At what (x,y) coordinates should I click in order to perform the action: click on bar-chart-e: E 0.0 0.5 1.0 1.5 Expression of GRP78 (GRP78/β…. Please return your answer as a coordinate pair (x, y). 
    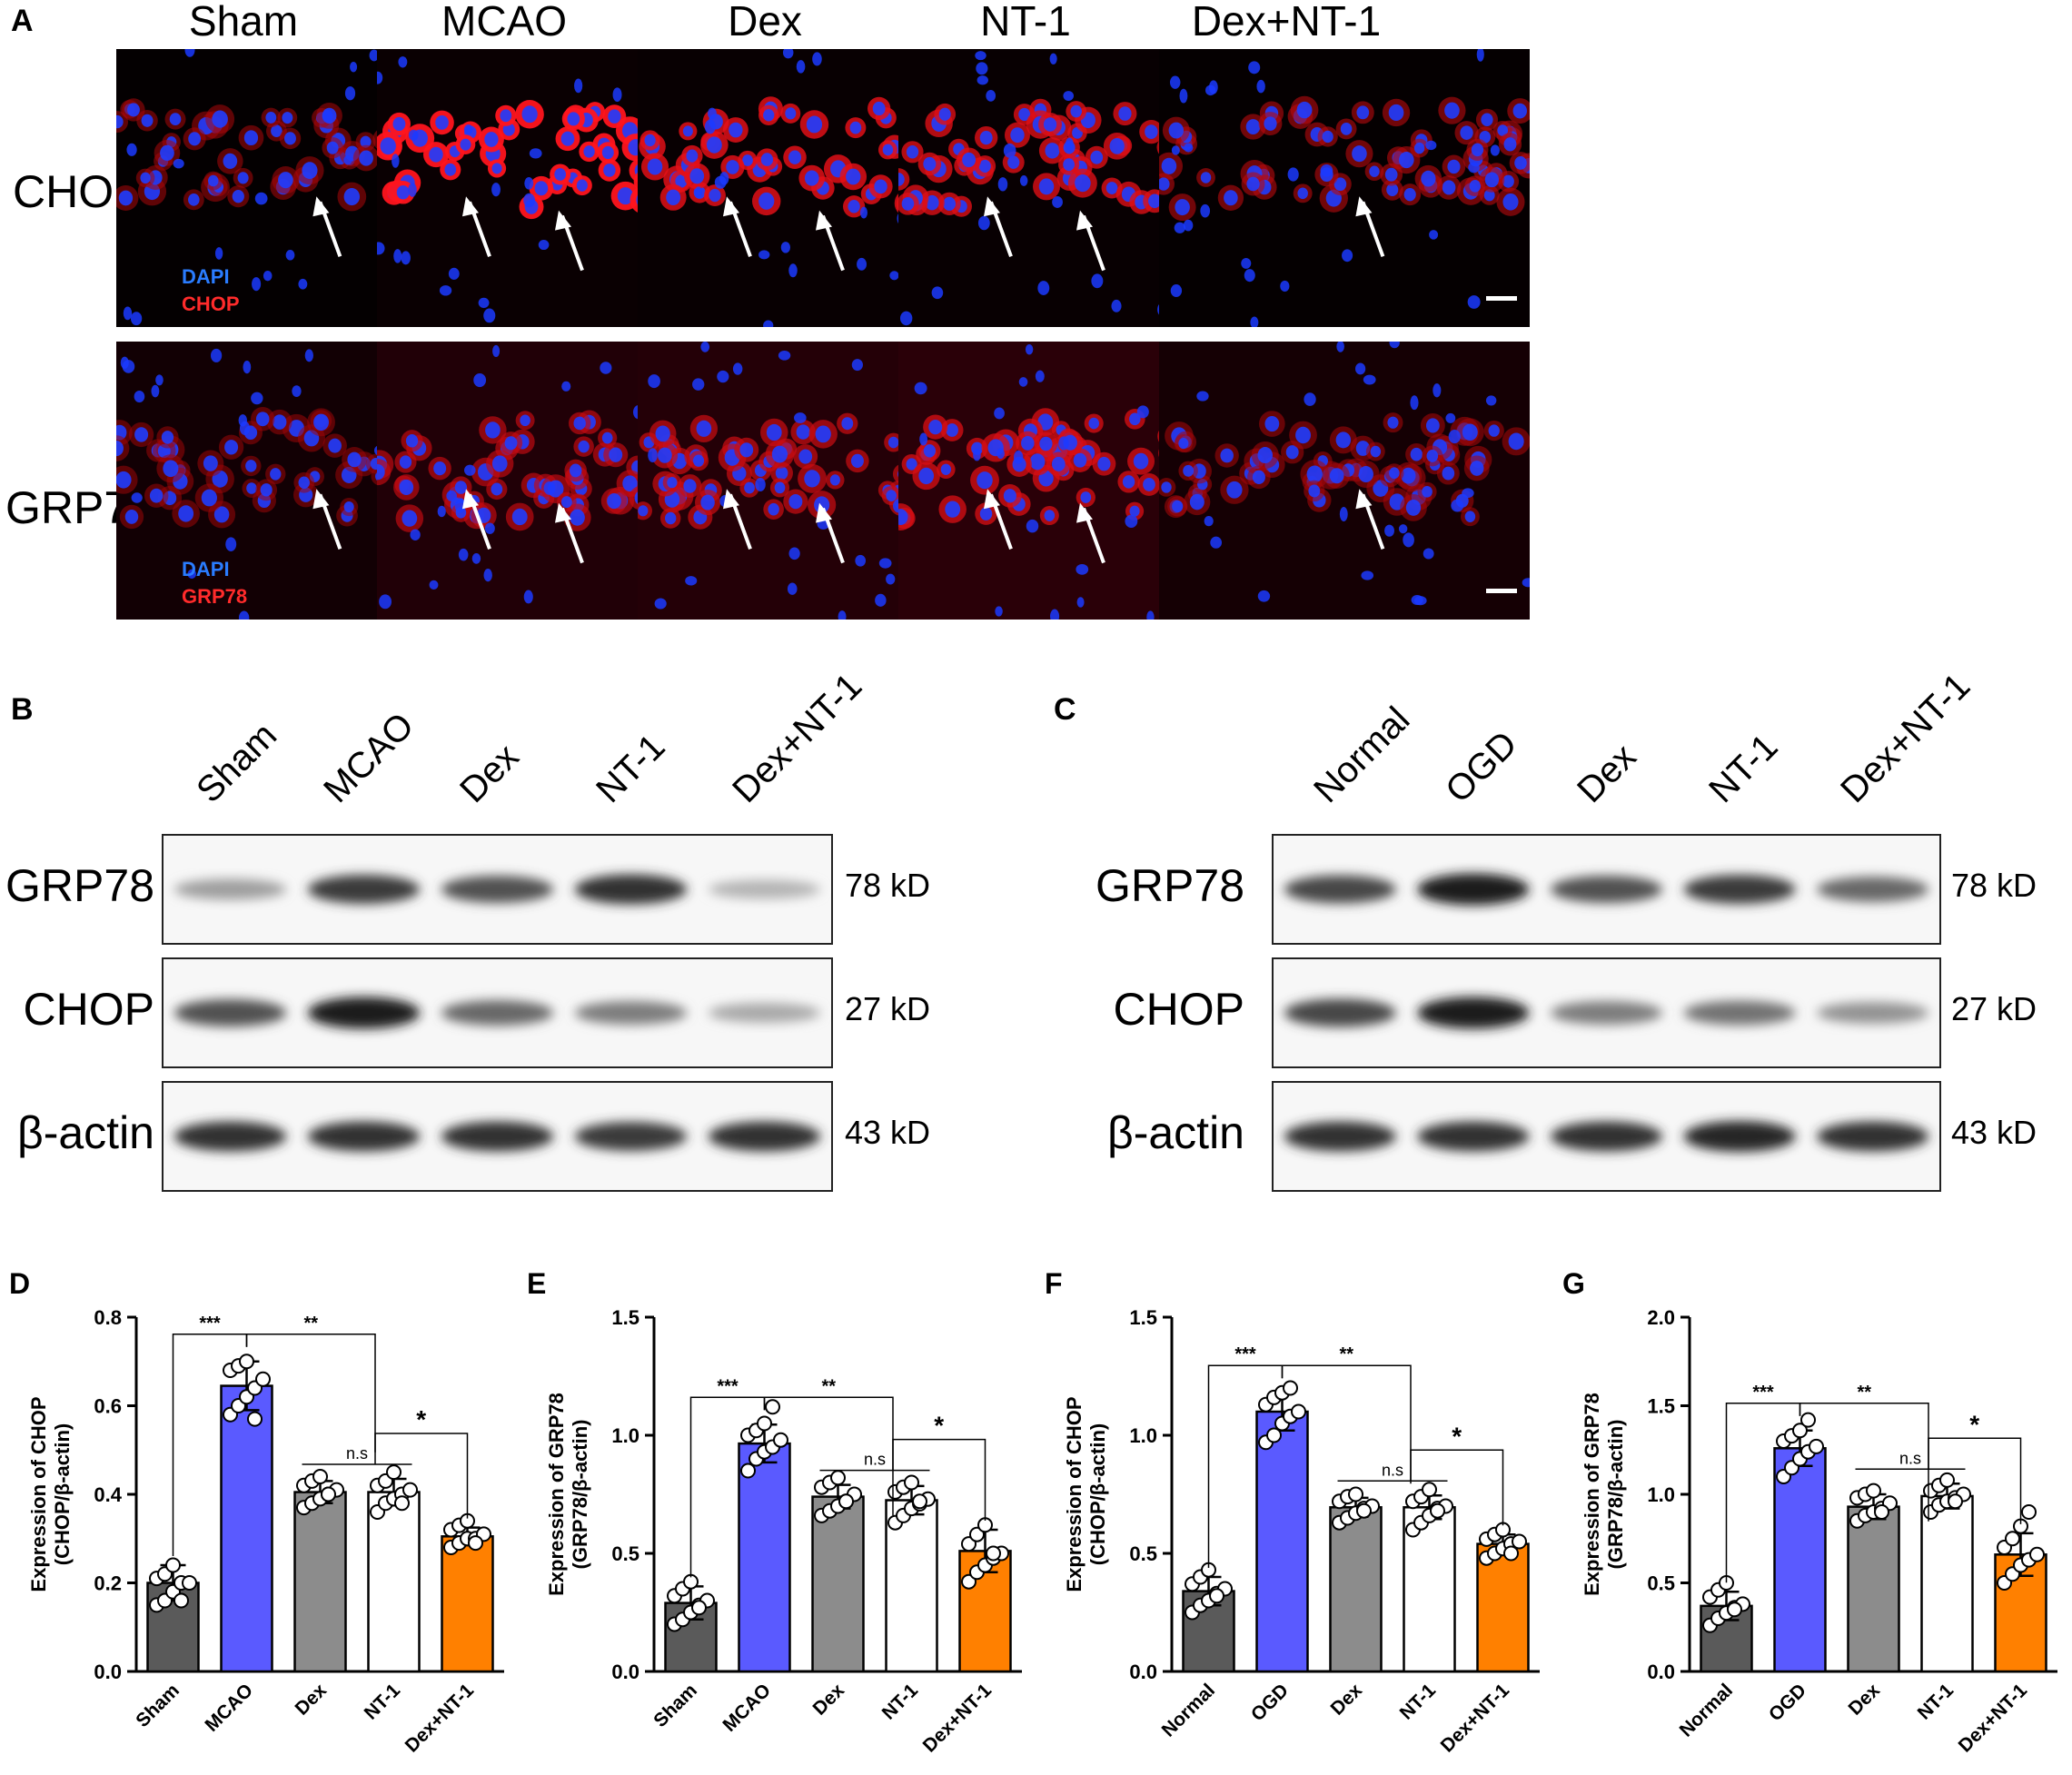
    Looking at the image, I should click on (774, 1512).